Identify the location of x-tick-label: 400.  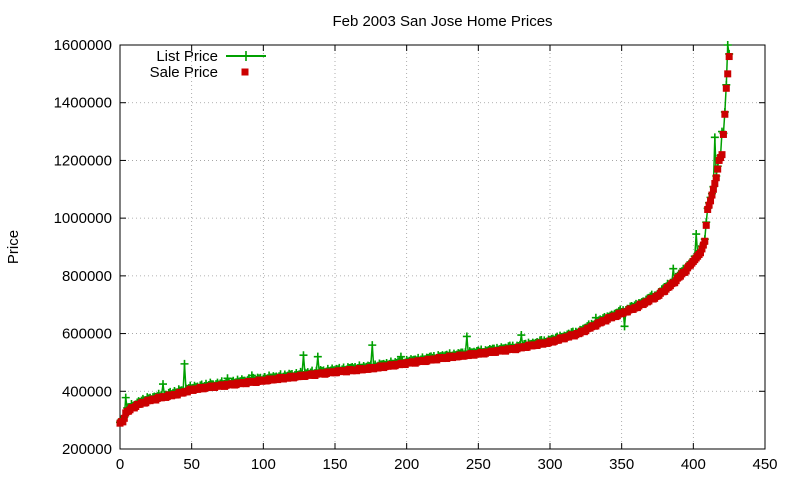
(693, 464).